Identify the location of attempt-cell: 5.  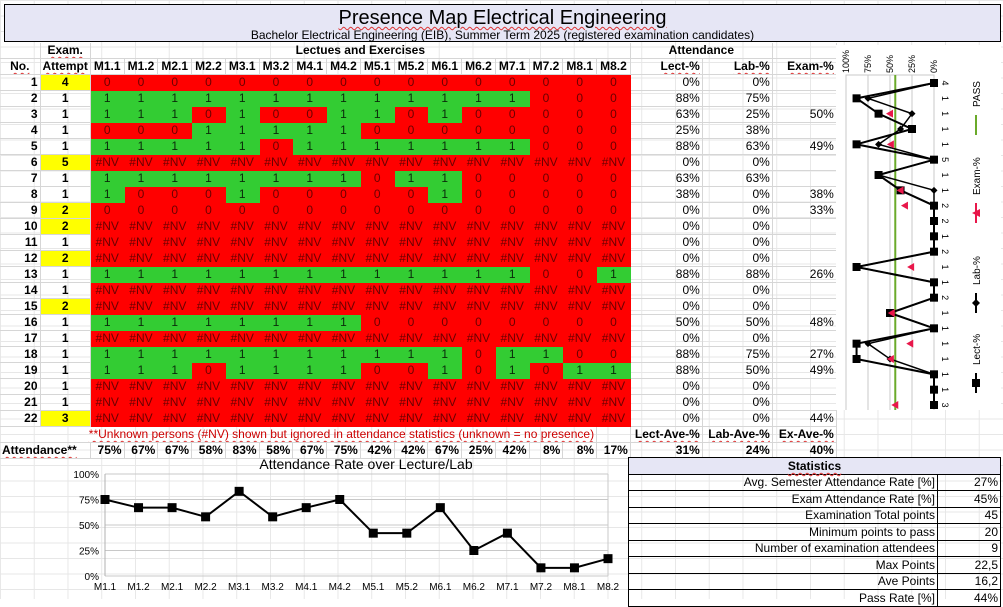
(65, 162).